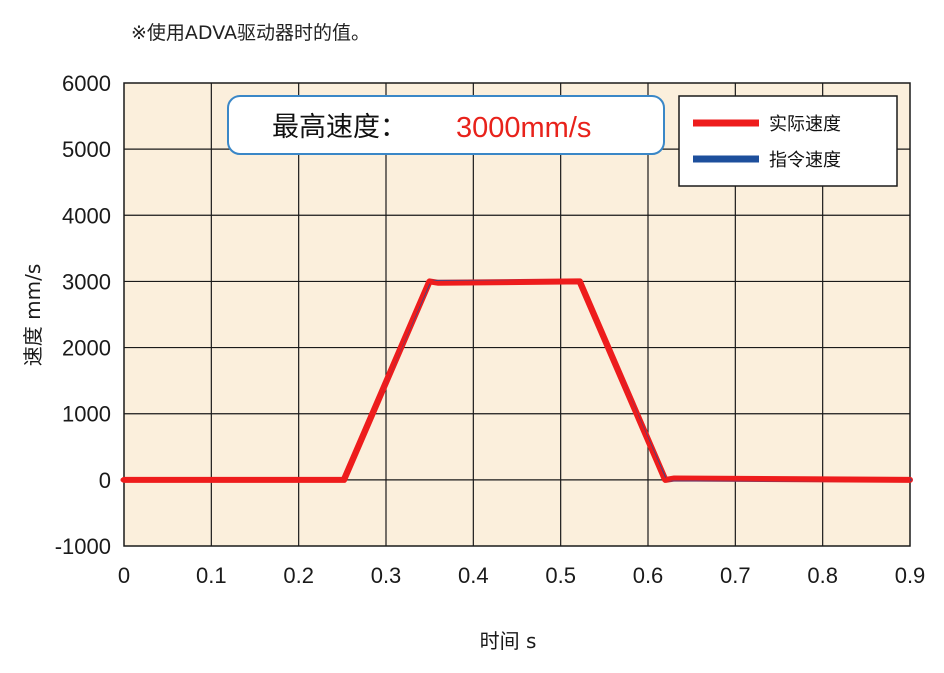 The height and width of the screenshot is (673, 944). I want to click on annotation-box, so click(446, 125).